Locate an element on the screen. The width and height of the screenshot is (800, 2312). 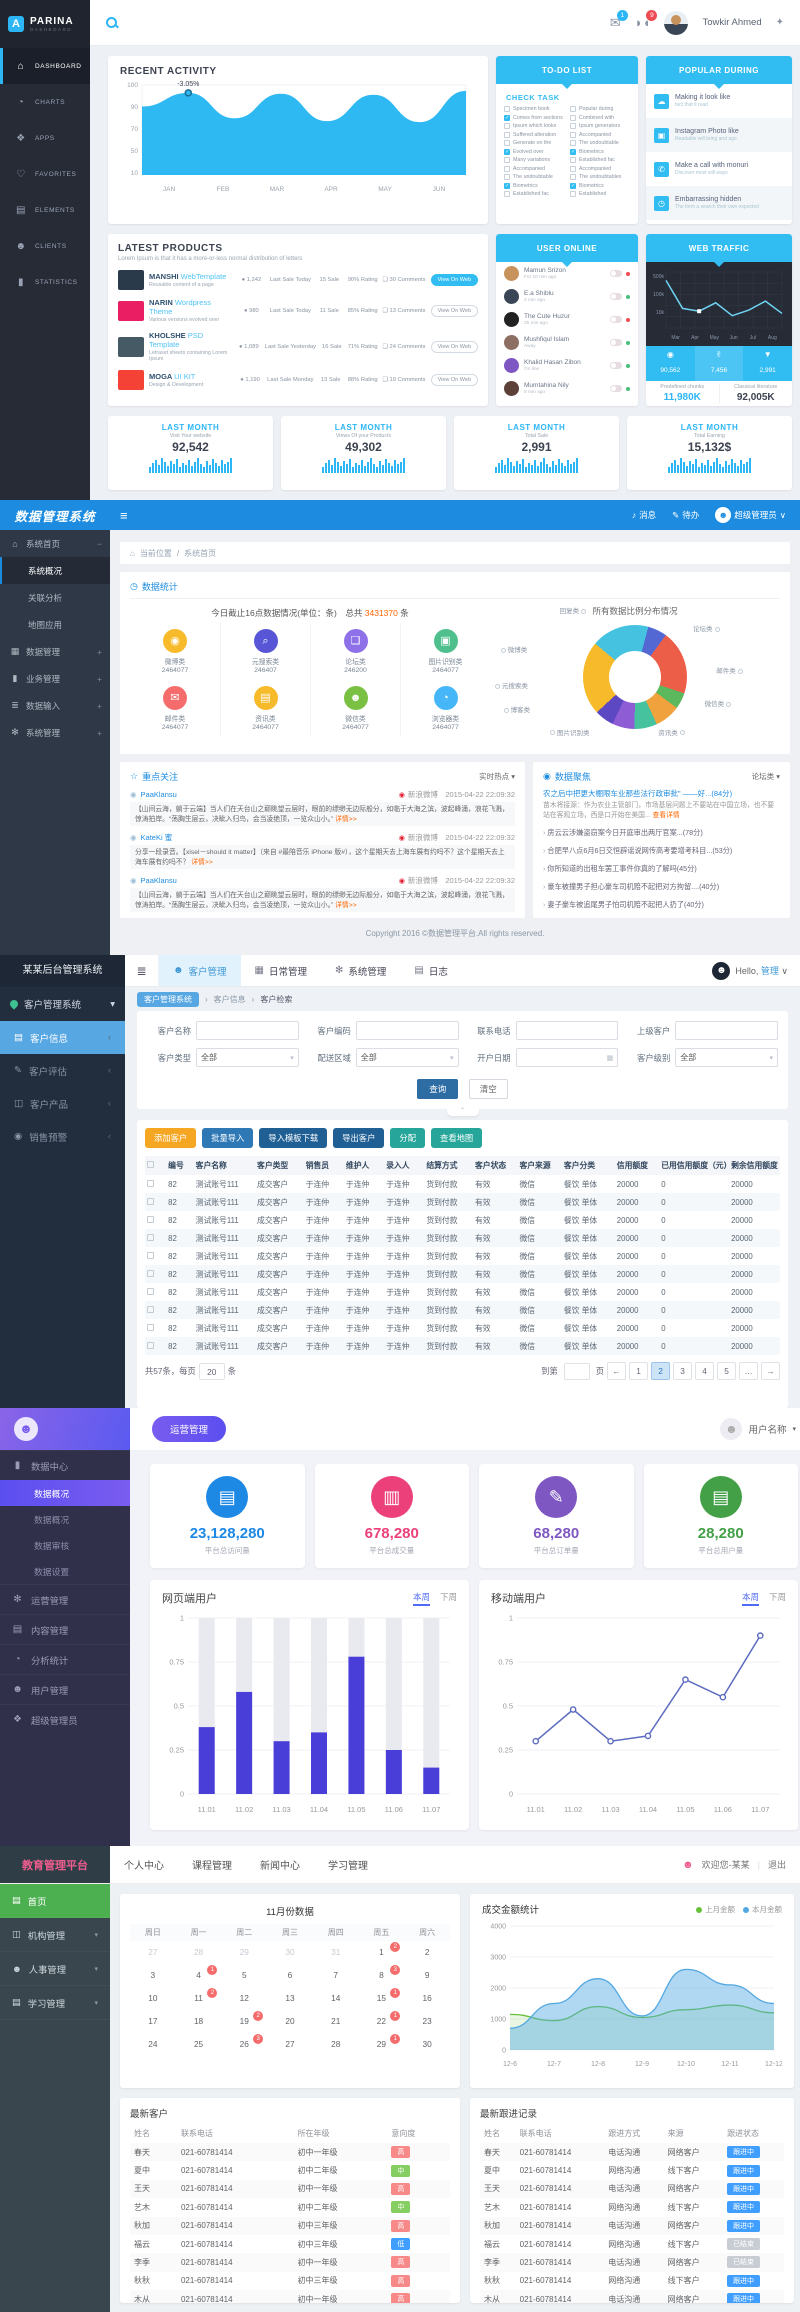
tab-日常管理: ▦ 日常管理 is located at coordinates (281, 971).